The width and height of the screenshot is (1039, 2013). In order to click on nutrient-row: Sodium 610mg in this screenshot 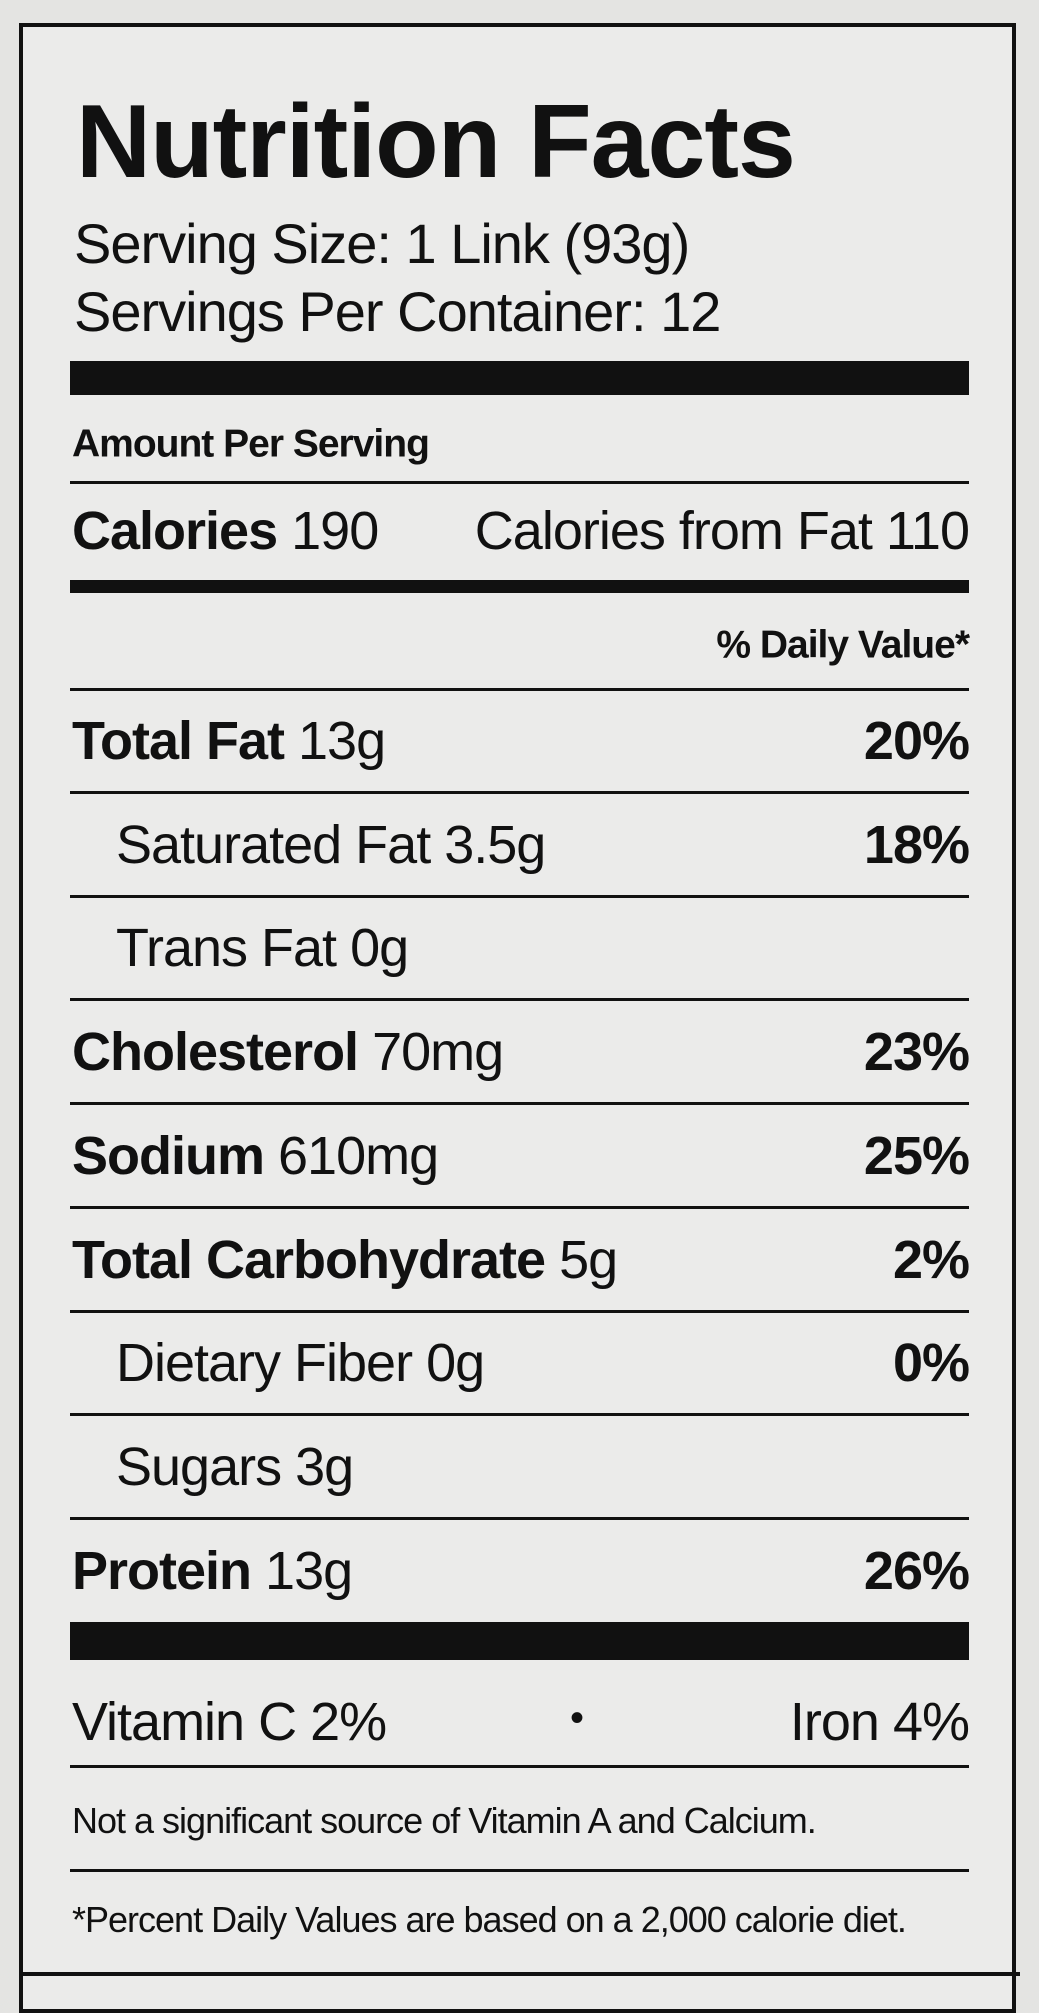, I will do `click(255, 1155)`.